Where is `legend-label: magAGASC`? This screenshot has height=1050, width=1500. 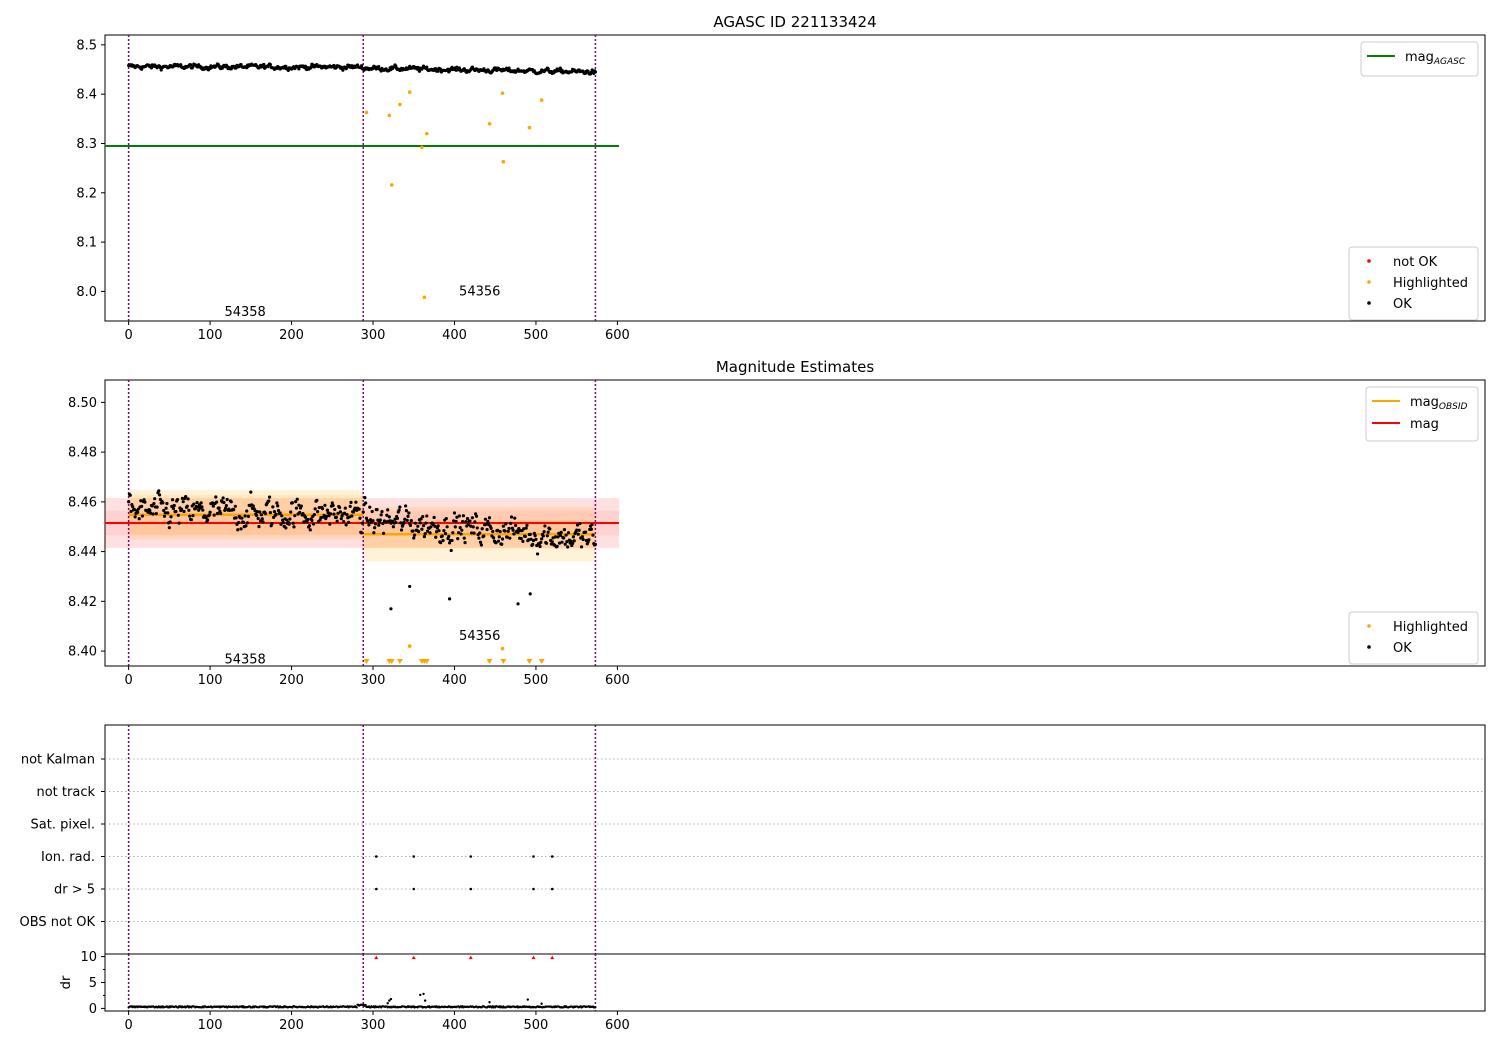
legend-label: magAGASC is located at coordinates (1435, 58).